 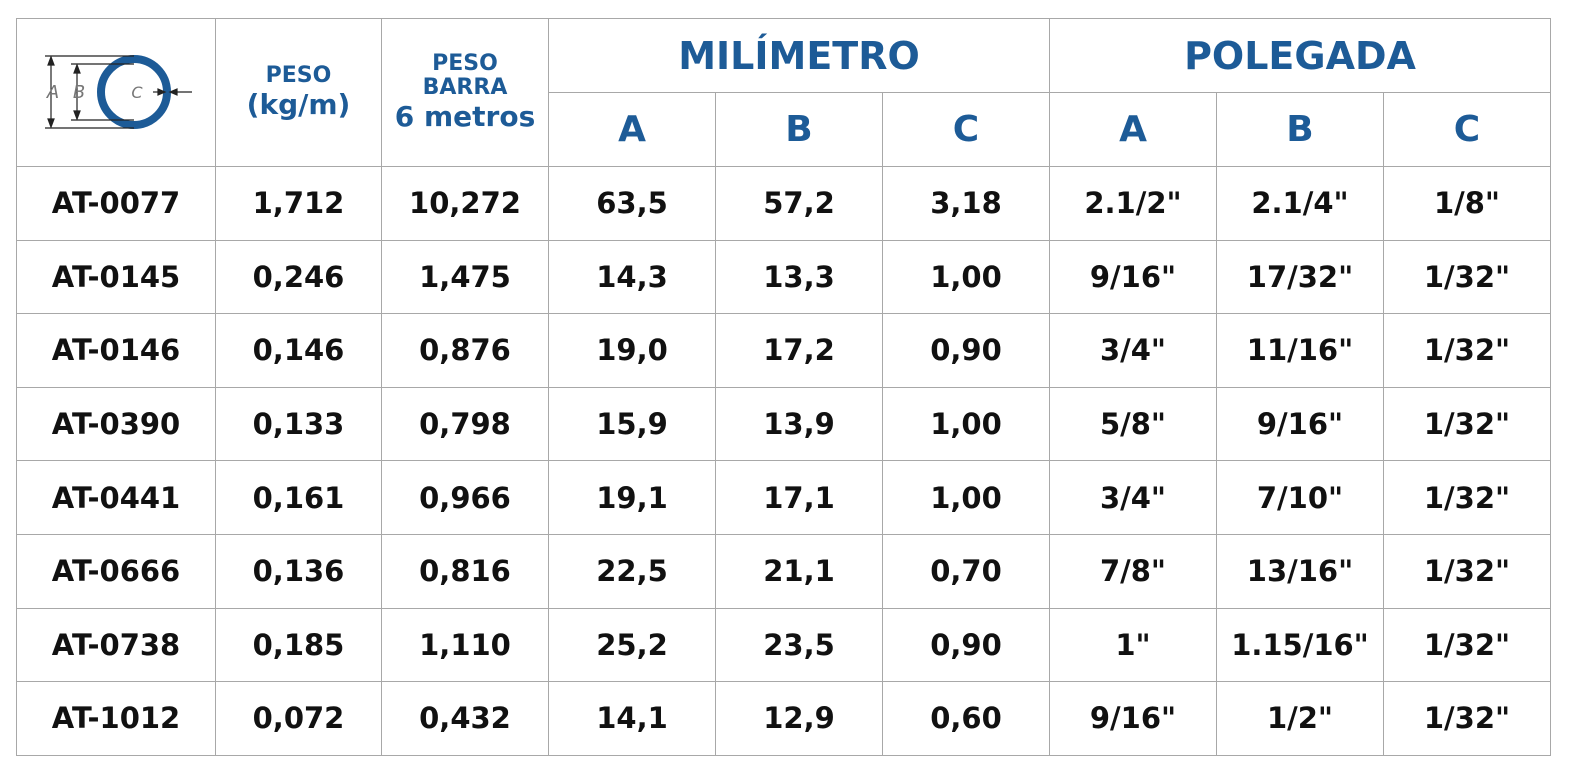 I want to click on diagram-label: B, so click(x=79, y=92).